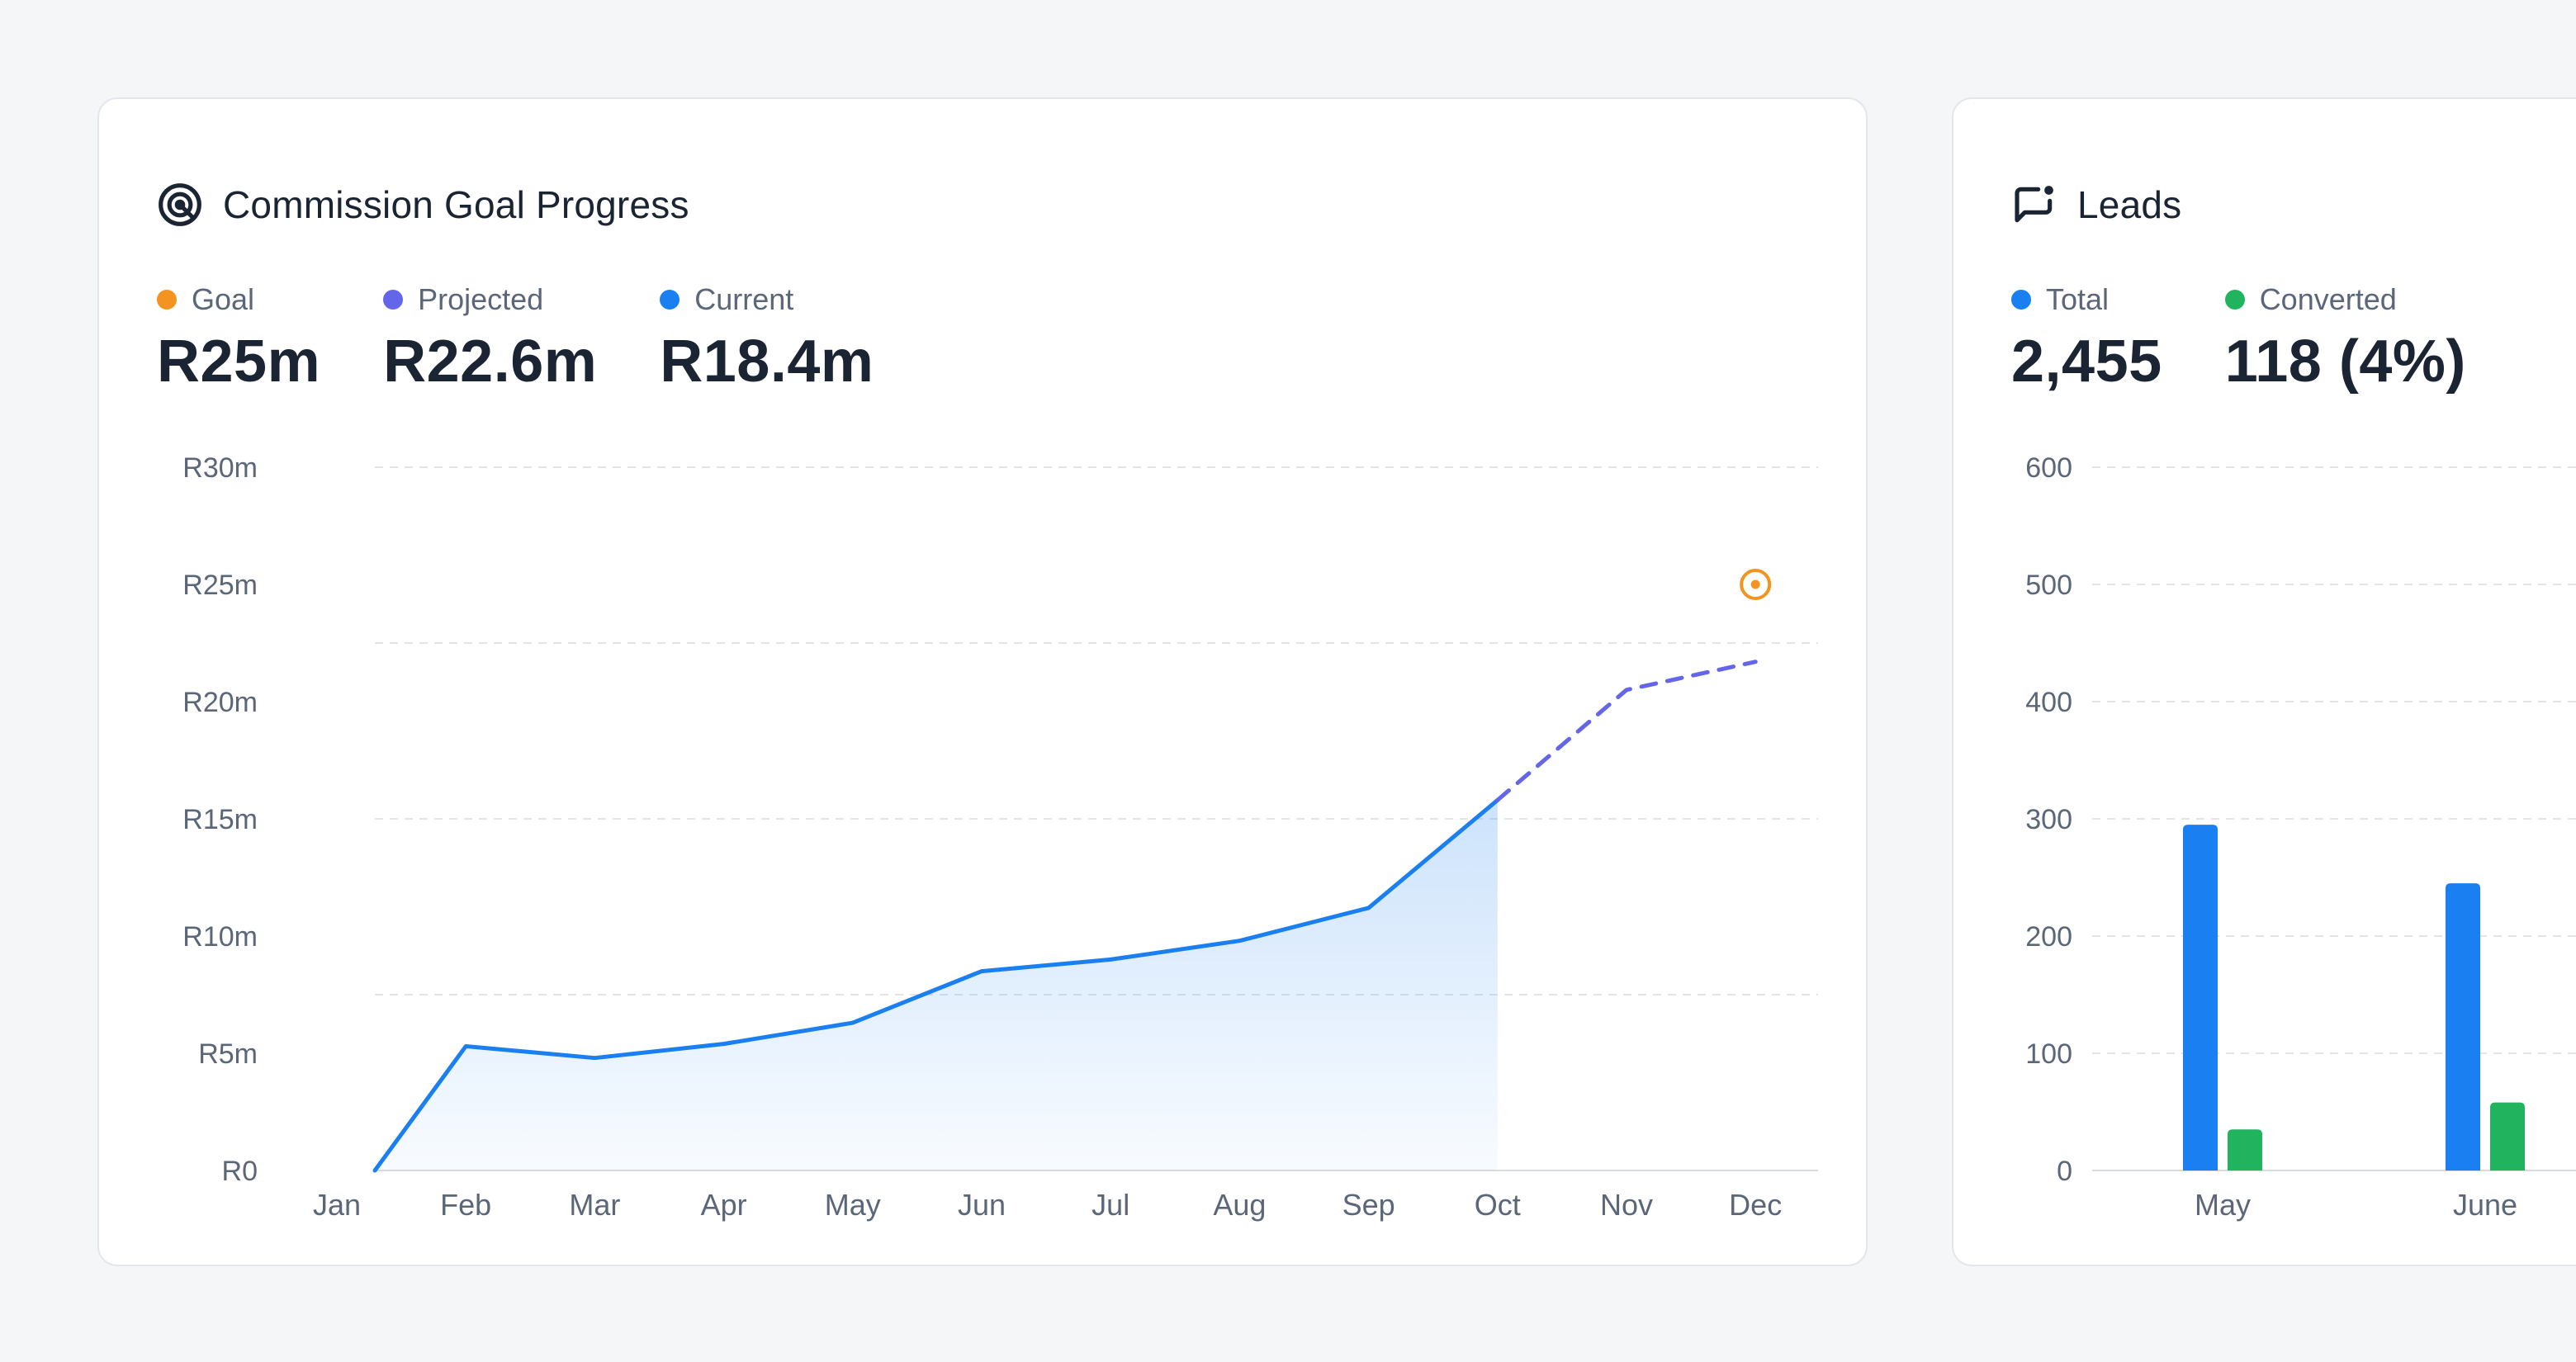 Image resolution: width=2576 pixels, height=1362 pixels. Describe the element at coordinates (2345, 362) in the screenshot. I see `stat-value: 118 (4%)` at that location.